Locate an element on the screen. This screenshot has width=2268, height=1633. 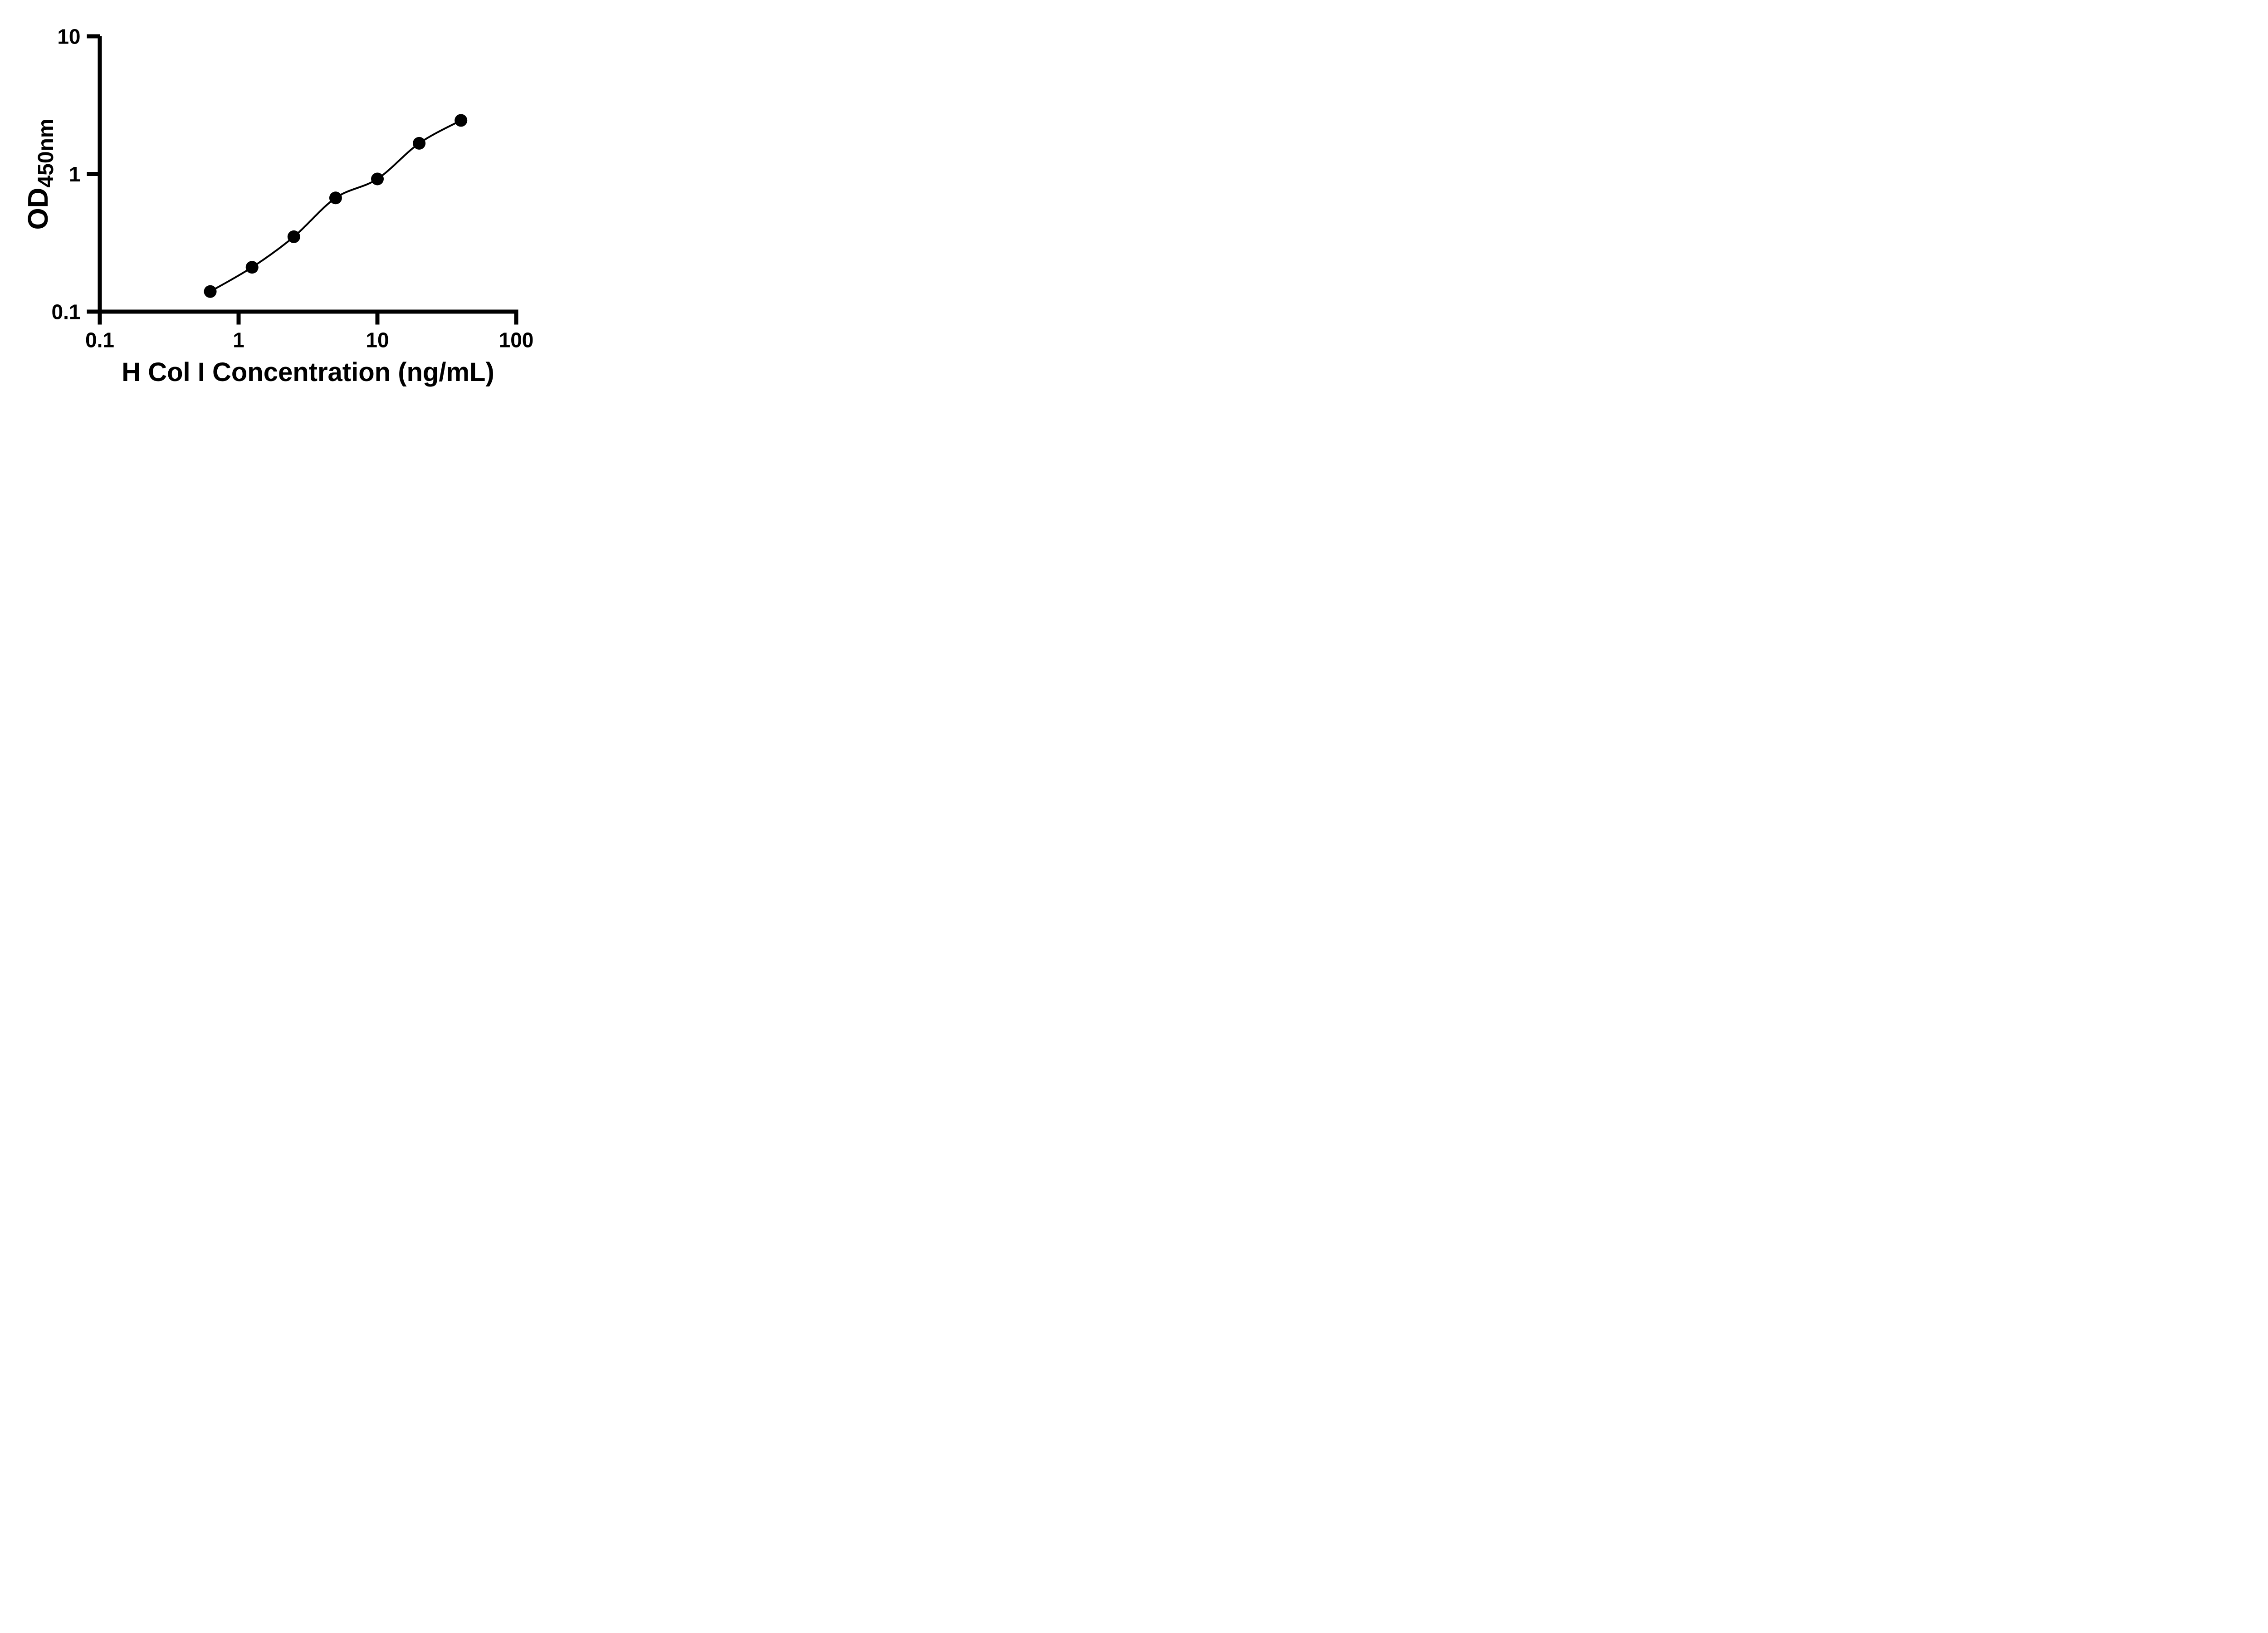
x-tick-label: 10 is located at coordinates (378, 340).